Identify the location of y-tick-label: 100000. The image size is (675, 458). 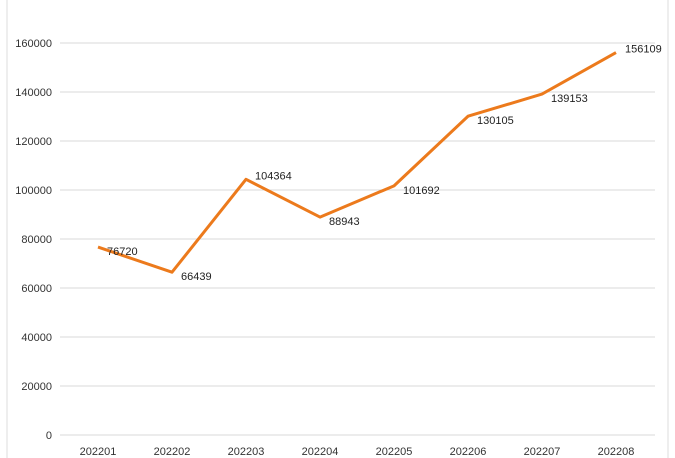
(33, 191).